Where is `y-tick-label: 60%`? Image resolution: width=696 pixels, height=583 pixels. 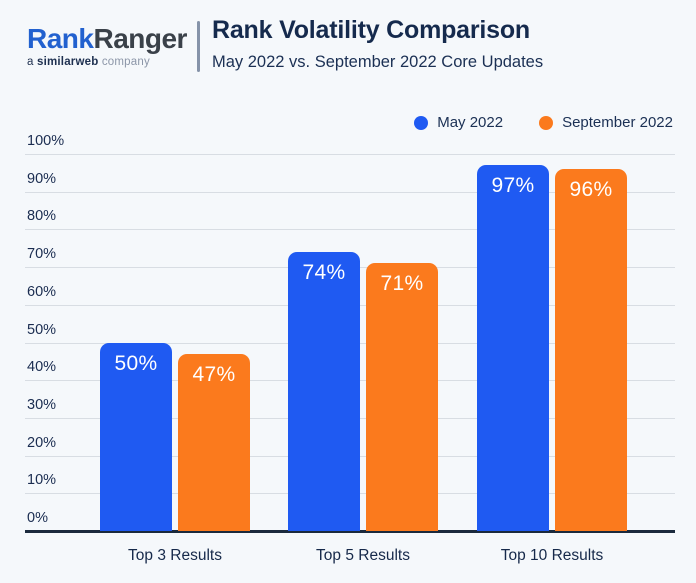
y-tick-label: 60% is located at coordinates (42, 291).